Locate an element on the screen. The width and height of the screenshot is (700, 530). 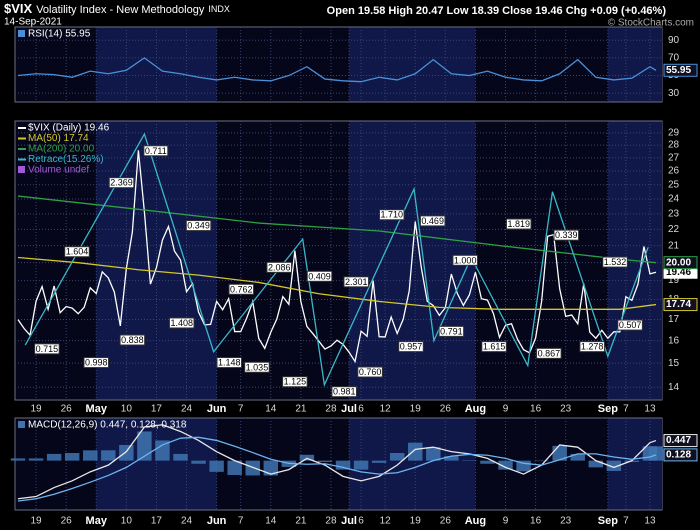
legend-entry: Volume undef is located at coordinates (58, 170).